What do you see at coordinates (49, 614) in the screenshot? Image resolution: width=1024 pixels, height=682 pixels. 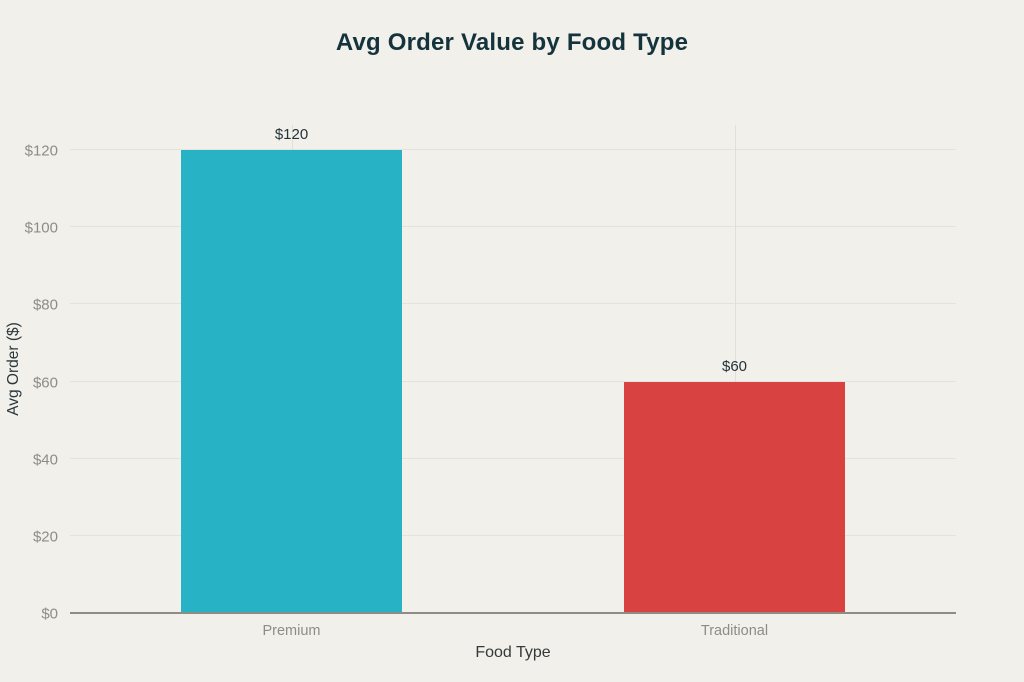 I see `y-tick-label: $0` at bounding box center [49, 614].